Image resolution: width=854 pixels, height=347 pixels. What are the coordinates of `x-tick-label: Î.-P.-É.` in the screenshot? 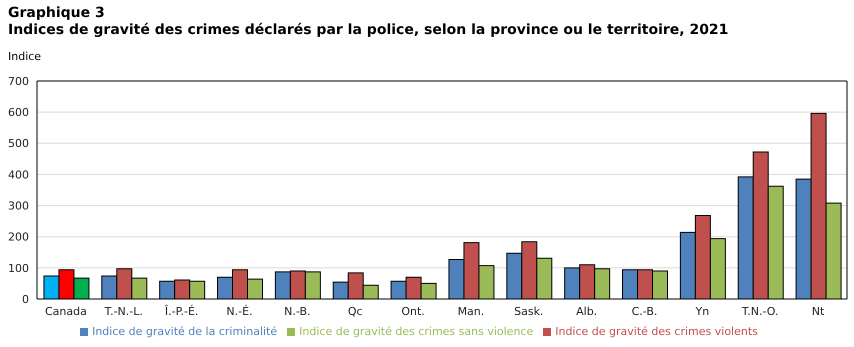 It's located at (181, 311).